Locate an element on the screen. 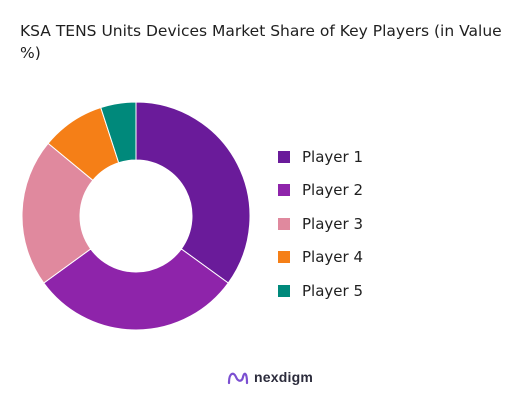  legend-item-5: Player 5 is located at coordinates (320, 291).